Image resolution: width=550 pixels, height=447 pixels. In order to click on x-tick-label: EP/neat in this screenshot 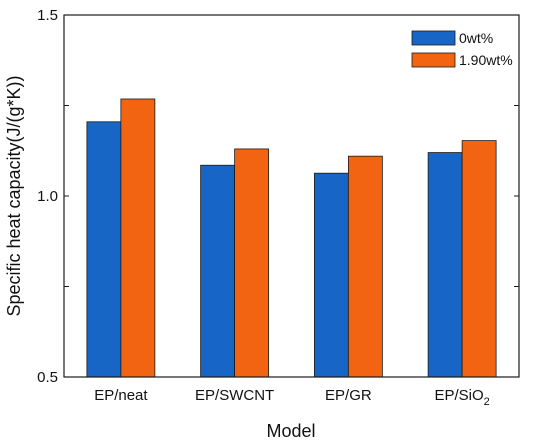, I will do `click(121, 395)`.